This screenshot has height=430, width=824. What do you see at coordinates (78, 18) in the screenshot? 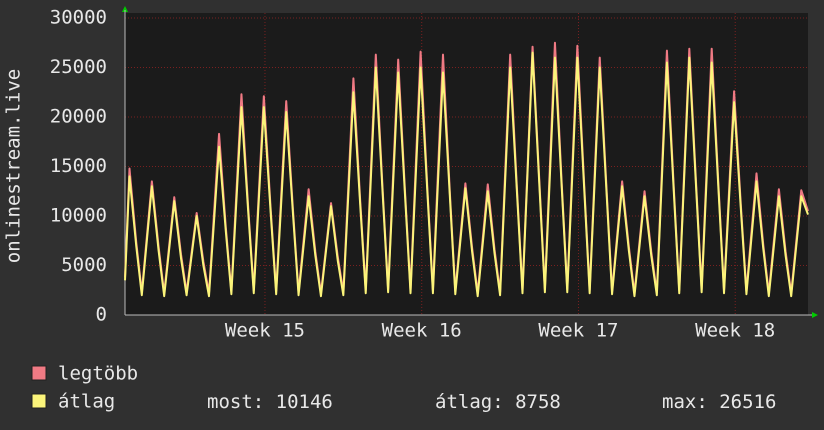
I see `y-tick-label: 30000` at bounding box center [78, 18].